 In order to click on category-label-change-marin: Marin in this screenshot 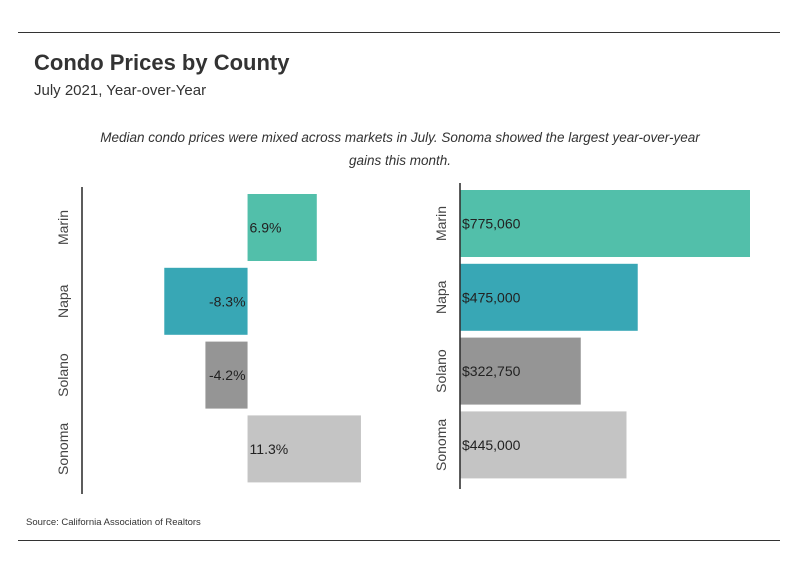, I will do `click(63, 227)`.